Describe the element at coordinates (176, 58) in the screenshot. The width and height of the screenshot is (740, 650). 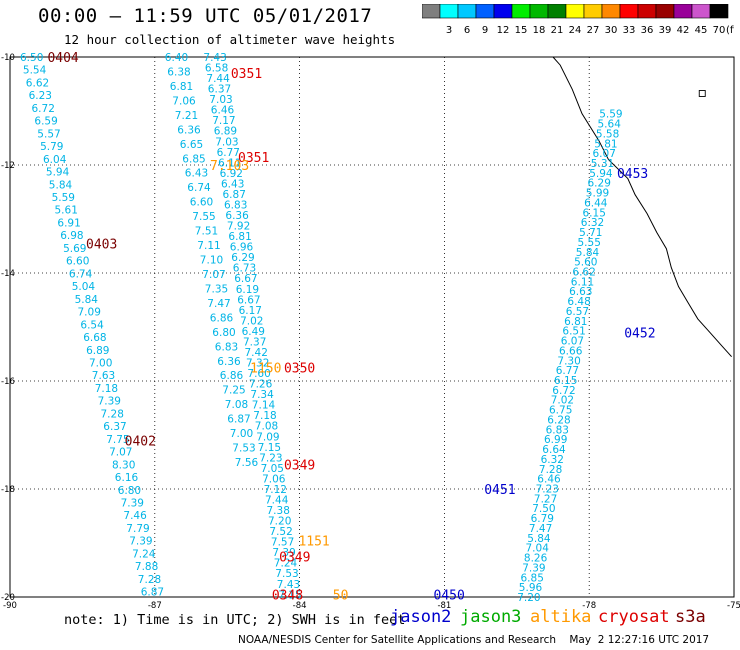
I see `wave-height-value: 6.40` at that location.